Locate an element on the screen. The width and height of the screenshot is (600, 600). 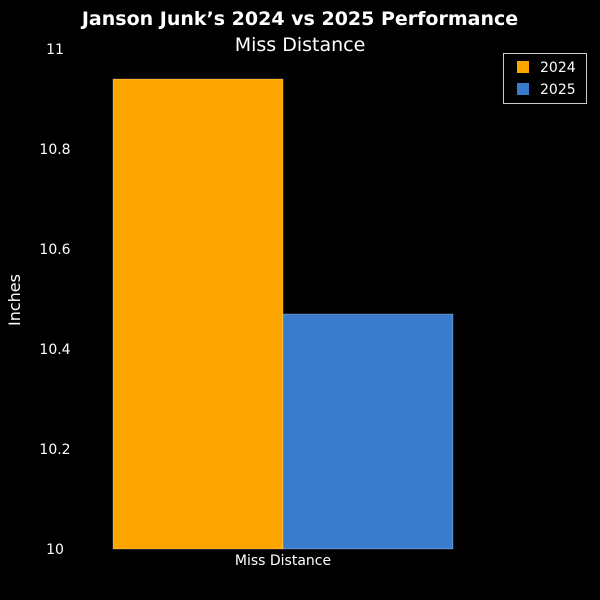
x-tick-label: Miss Distance is located at coordinates (283, 561).